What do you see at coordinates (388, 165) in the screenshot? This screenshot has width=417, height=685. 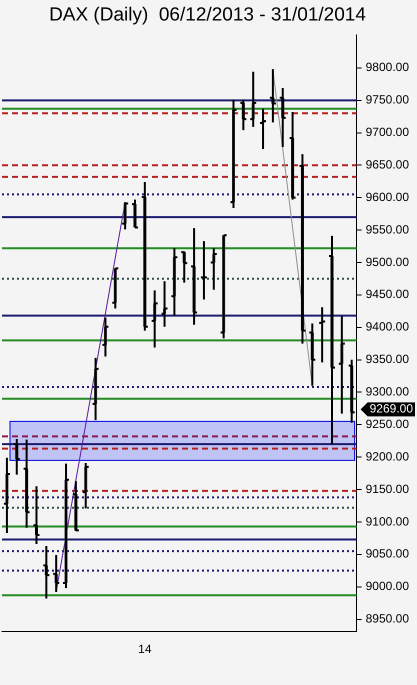 I see `y-tick-label: 9650.00` at bounding box center [388, 165].